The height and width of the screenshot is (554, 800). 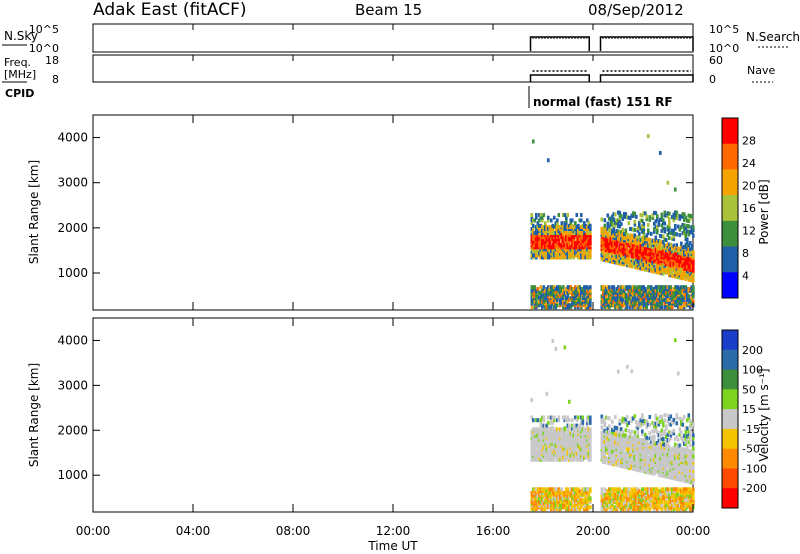 What do you see at coordinates (72, 430) in the screenshot?
I see `y-tick-label: 2000` at bounding box center [72, 430].